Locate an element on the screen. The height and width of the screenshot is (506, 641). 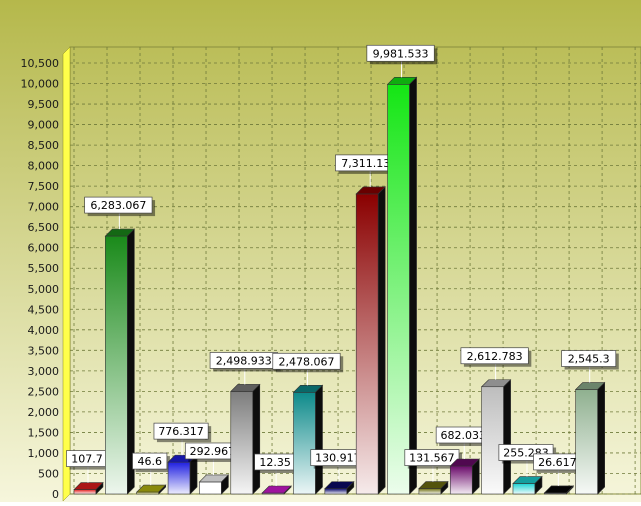
y-tick-label: 10,000 is located at coordinates (40, 84).